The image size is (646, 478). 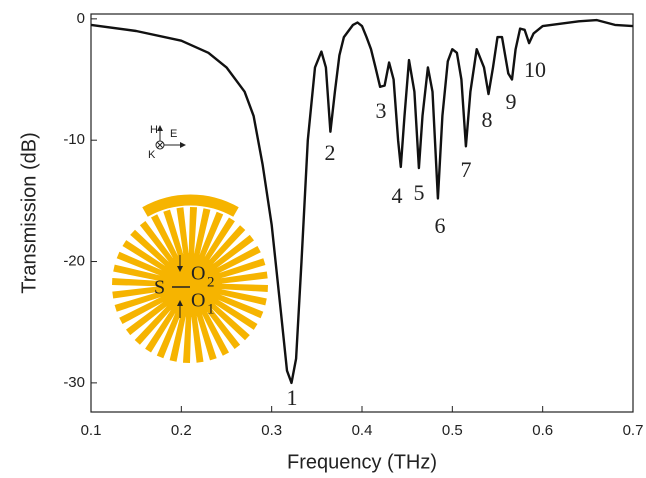 I want to click on inset-arrow-in-head, so click(x=180, y=269).